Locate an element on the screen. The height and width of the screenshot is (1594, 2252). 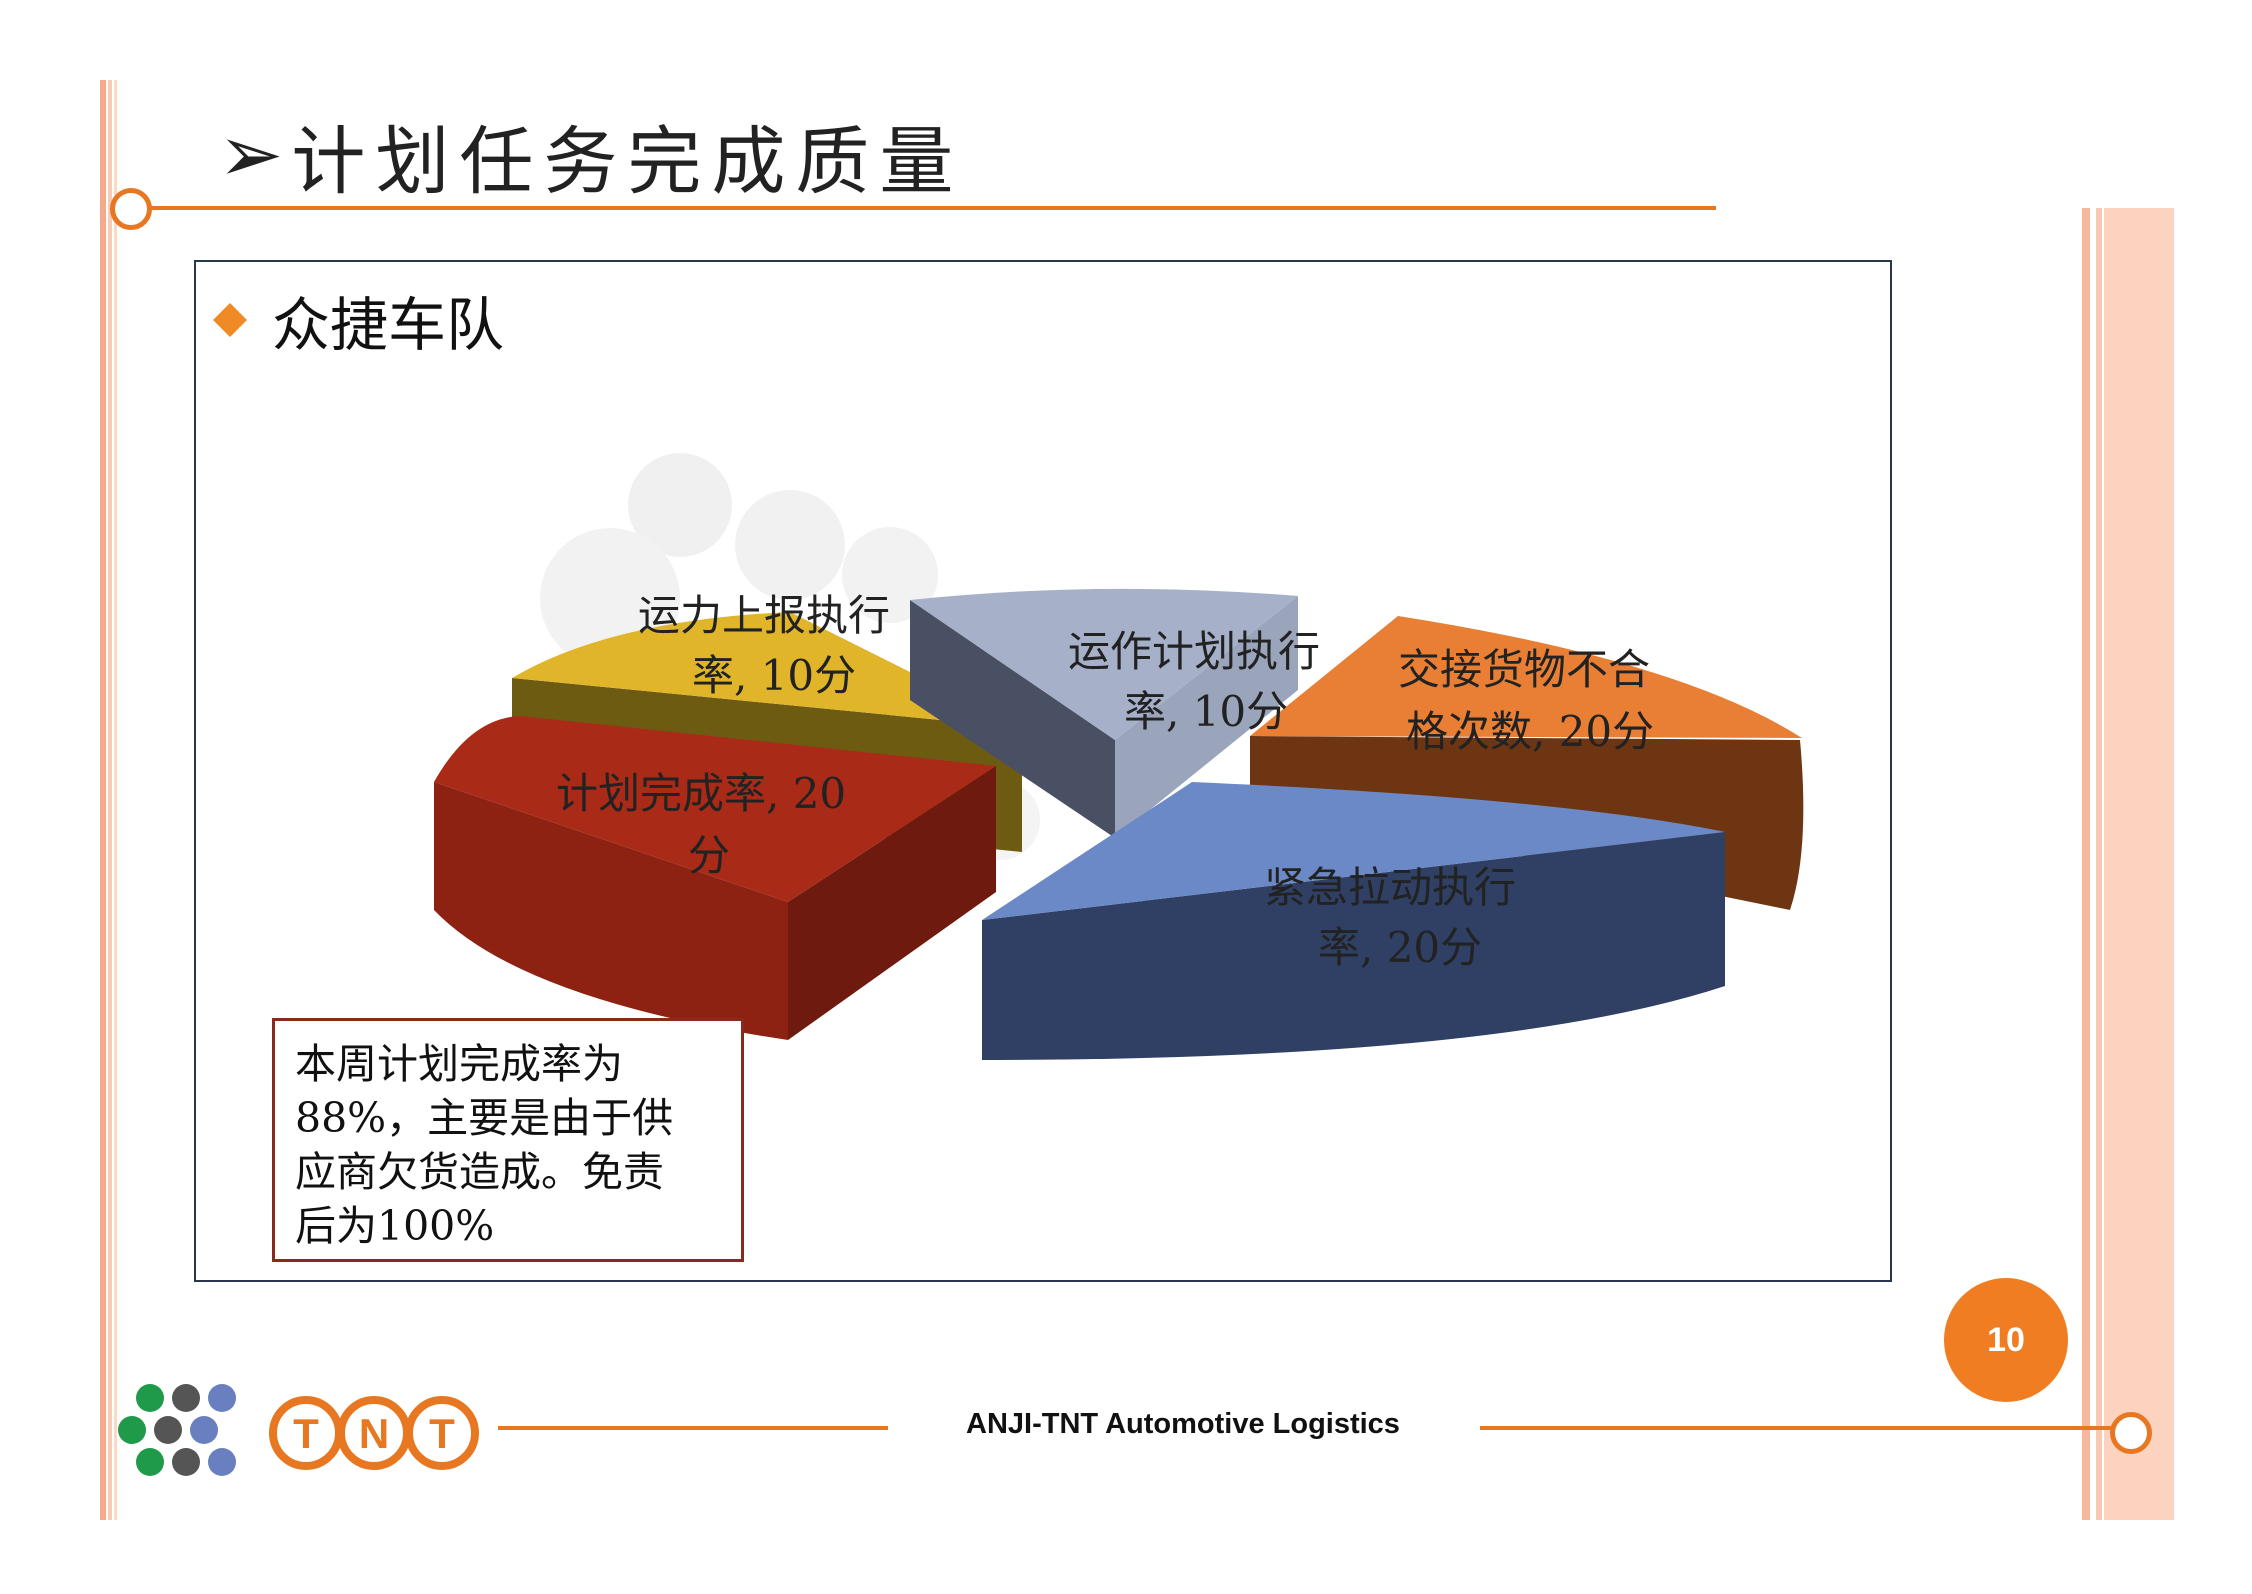
page-number: 10 is located at coordinates (2006, 1339).